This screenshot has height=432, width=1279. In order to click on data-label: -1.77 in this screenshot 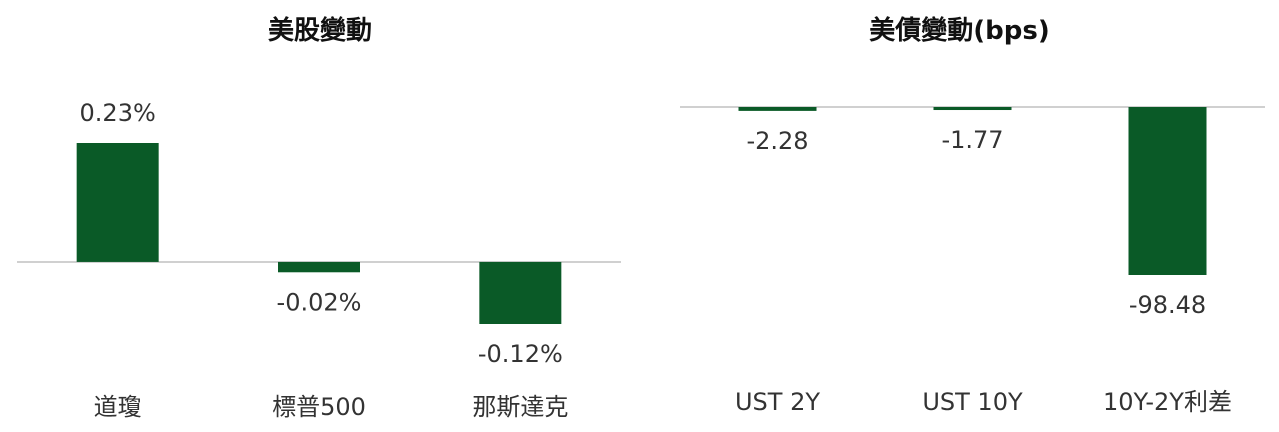, I will do `click(972, 140)`.